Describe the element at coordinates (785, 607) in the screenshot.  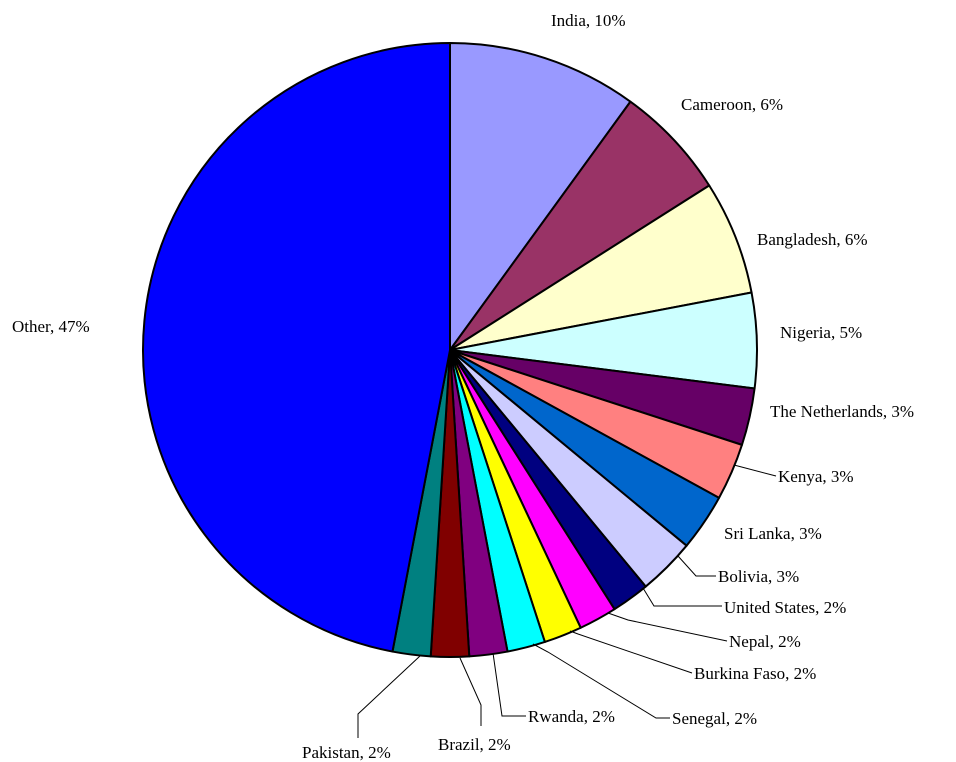
I see `slice-label-united-states: United States, 2%` at that location.